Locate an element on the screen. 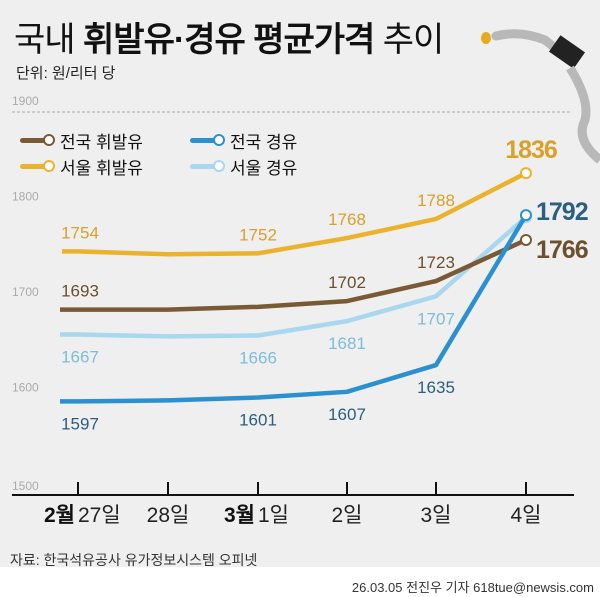 The width and height of the screenshot is (600, 597). x-tick-label: 3일 is located at coordinates (436, 515).